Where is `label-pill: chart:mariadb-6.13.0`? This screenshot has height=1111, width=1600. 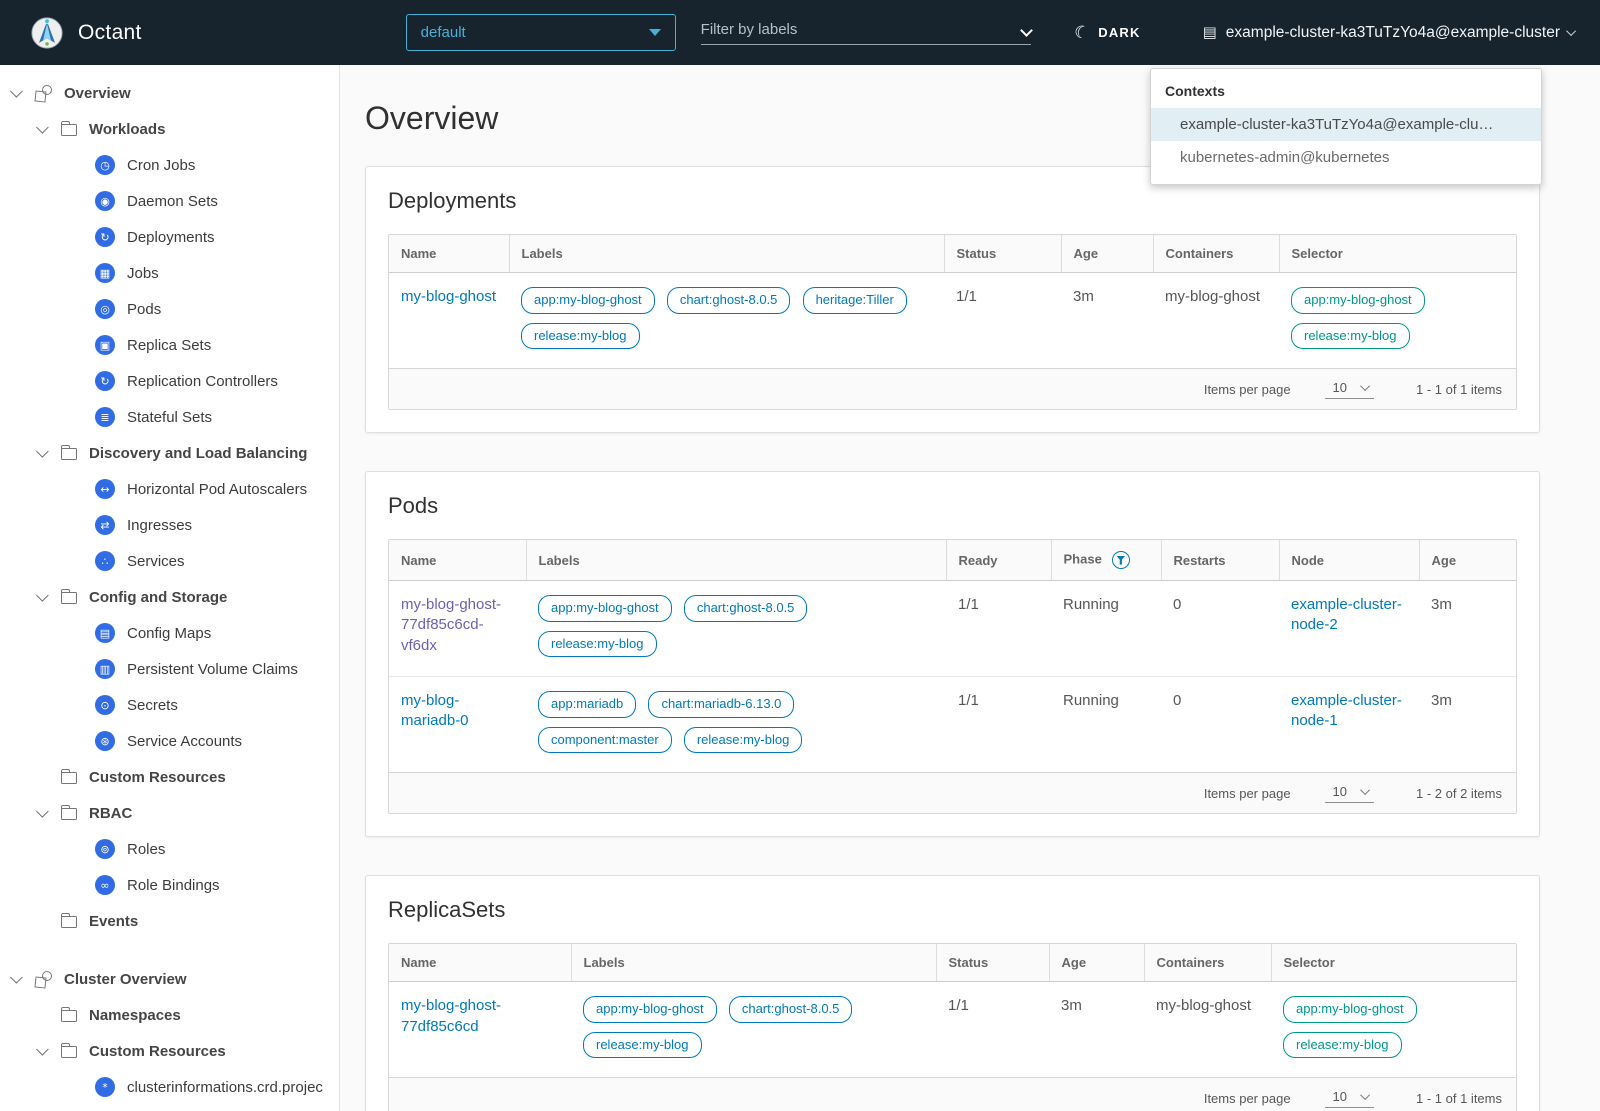 label-pill: chart:mariadb-6.13.0 is located at coordinates (721, 704).